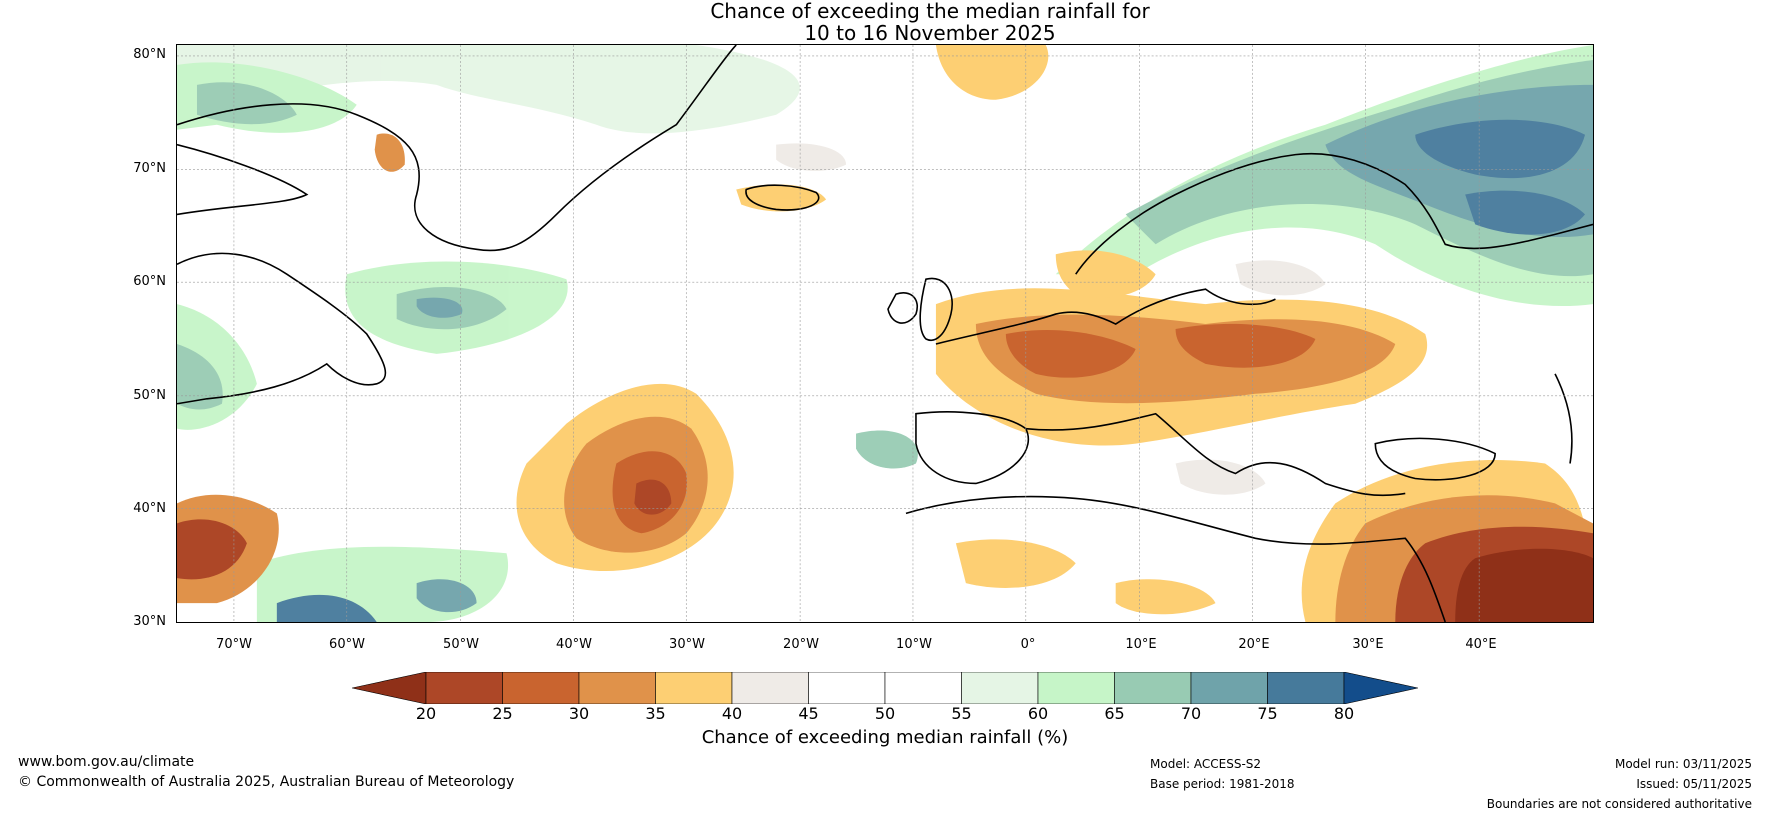  Describe the element at coordinates (801, 644) in the screenshot. I see `lon-label-20w: 20°W` at that location.